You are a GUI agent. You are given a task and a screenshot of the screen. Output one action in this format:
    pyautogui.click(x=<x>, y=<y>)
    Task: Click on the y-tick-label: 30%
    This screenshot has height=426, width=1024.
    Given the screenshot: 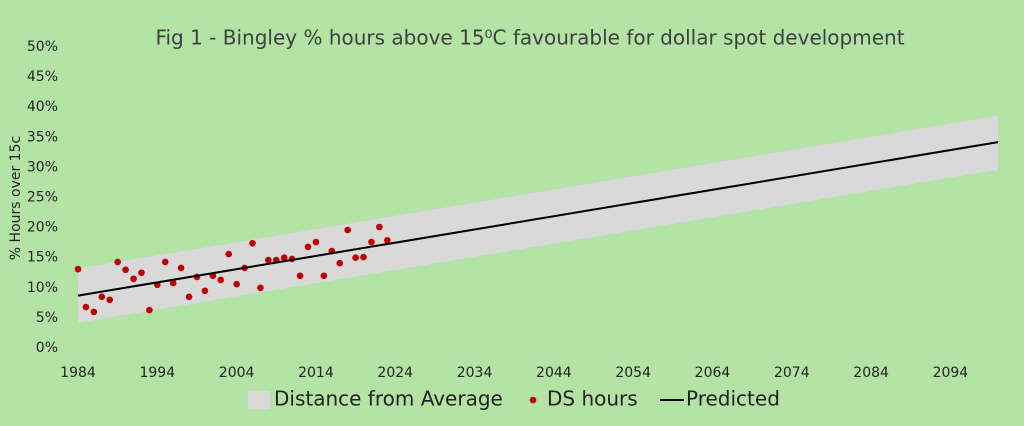 What is the action you would take?
    pyautogui.click(x=42, y=167)
    